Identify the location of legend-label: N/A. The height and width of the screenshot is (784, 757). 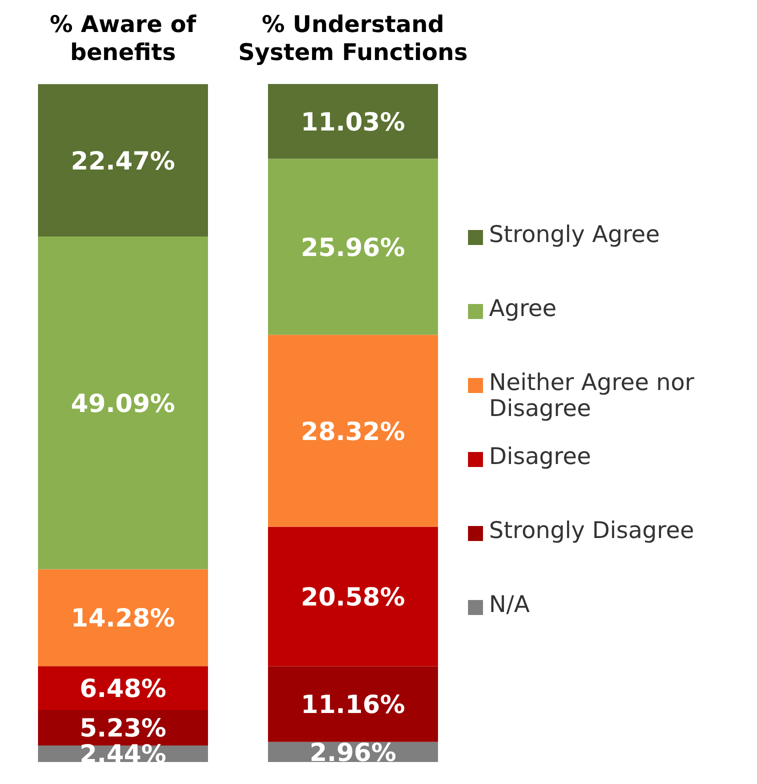
(509, 605).